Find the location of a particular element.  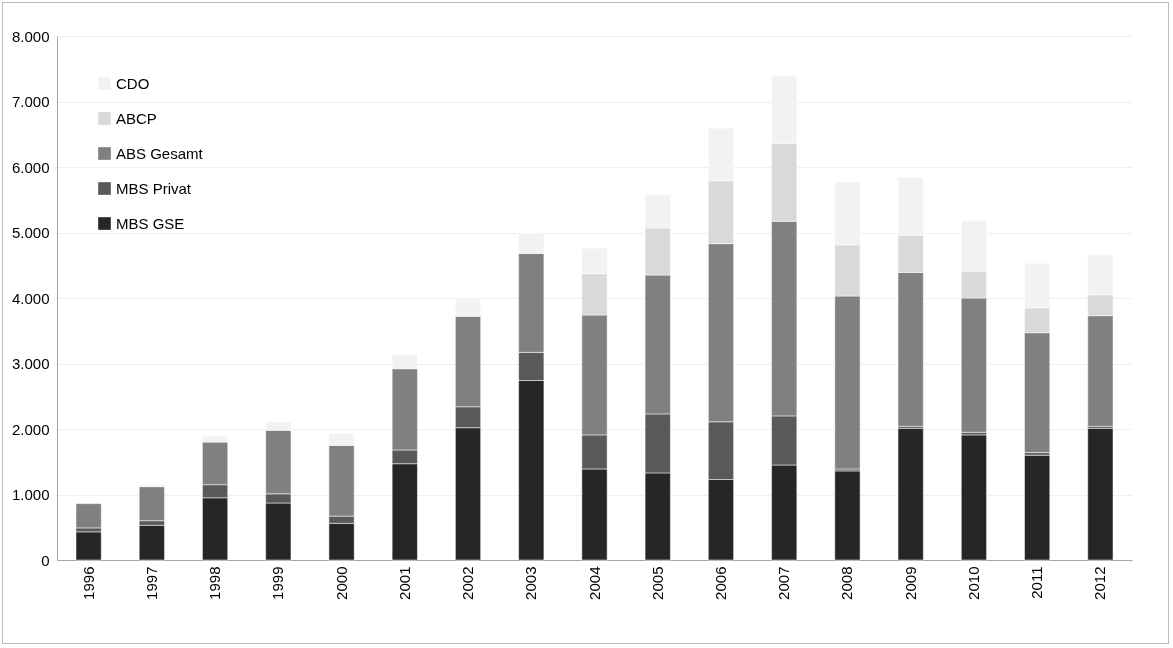

x-tick-label: 2011 is located at coordinates (1037, 582).